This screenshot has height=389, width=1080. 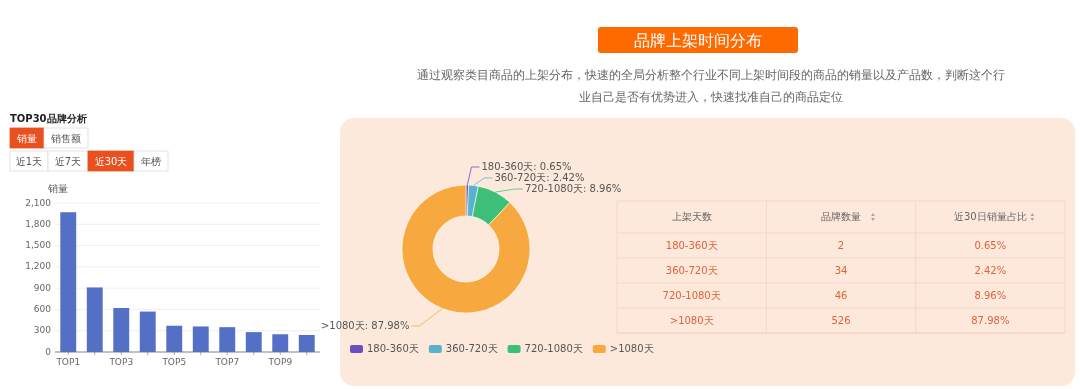 I want to click on x-tick-label: TOP7, so click(x=227, y=361).